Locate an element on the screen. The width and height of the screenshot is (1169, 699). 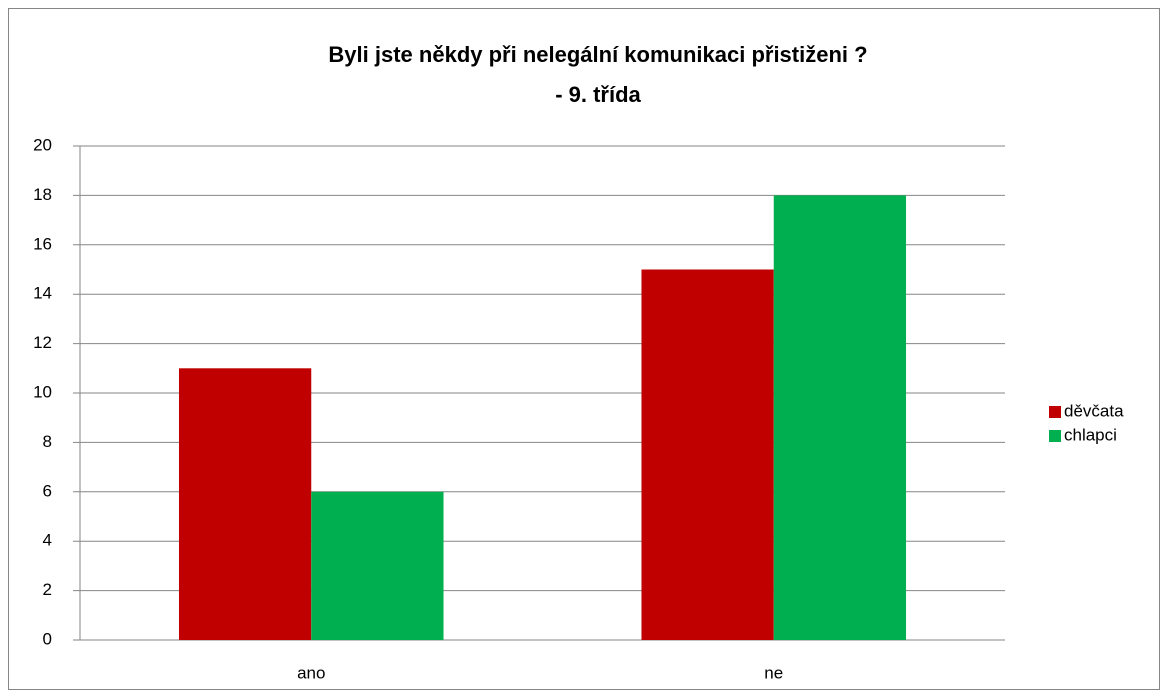
y-tick-label: 18 is located at coordinates (42, 194).